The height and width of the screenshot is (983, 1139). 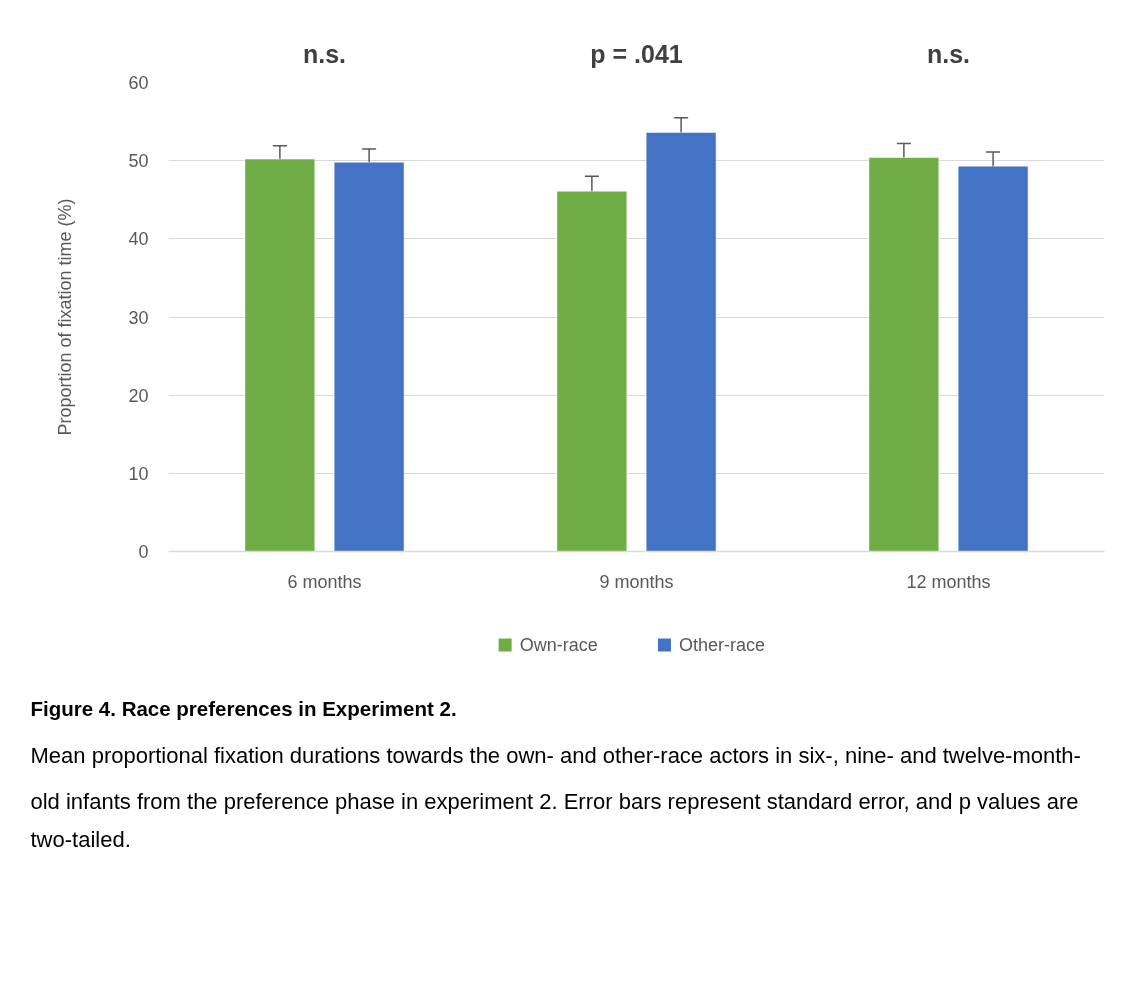 I want to click on x-tick-label: 6 months, so click(x=324, y=581).